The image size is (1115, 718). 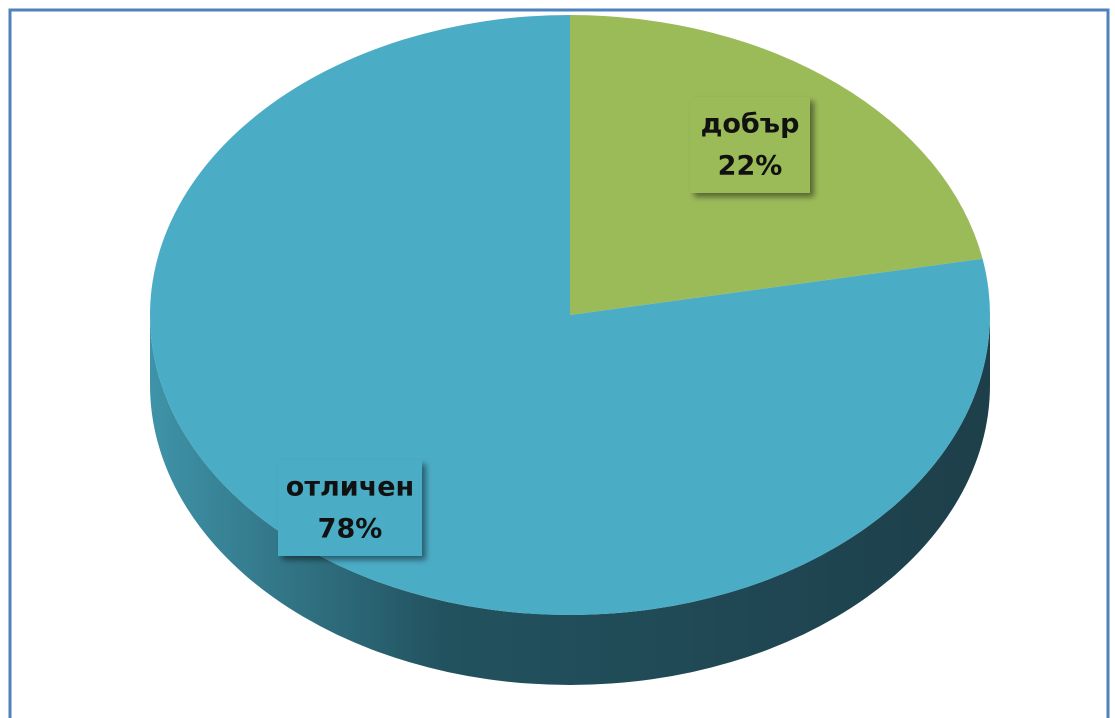 I want to click on category-label: добър, so click(x=750, y=124).